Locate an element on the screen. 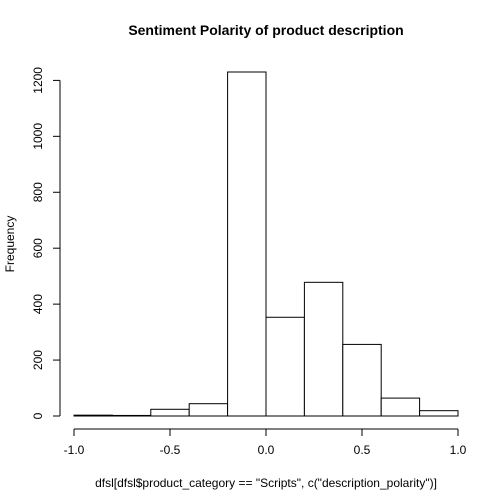 Image resolution: width=504 pixels, height=504 pixels. x-tick-label: -1.0 is located at coordinates (74, 450).